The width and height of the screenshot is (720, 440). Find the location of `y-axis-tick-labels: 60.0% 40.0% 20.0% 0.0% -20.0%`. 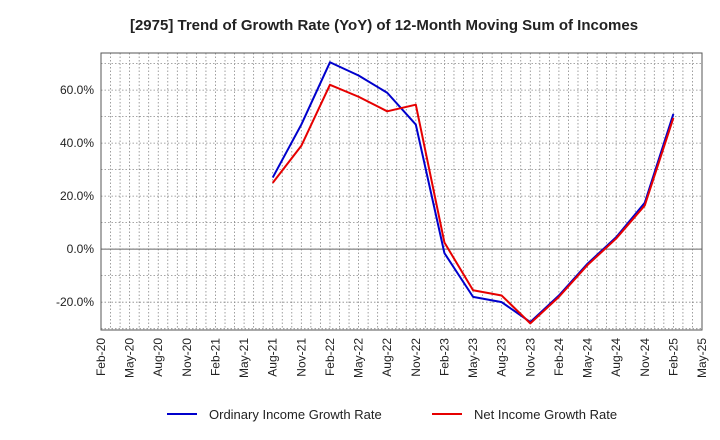

y-axis-tick-labels: 60.0% 40.0% 20.0% 0.0% -20.0% is located at coordinates (75, 196).